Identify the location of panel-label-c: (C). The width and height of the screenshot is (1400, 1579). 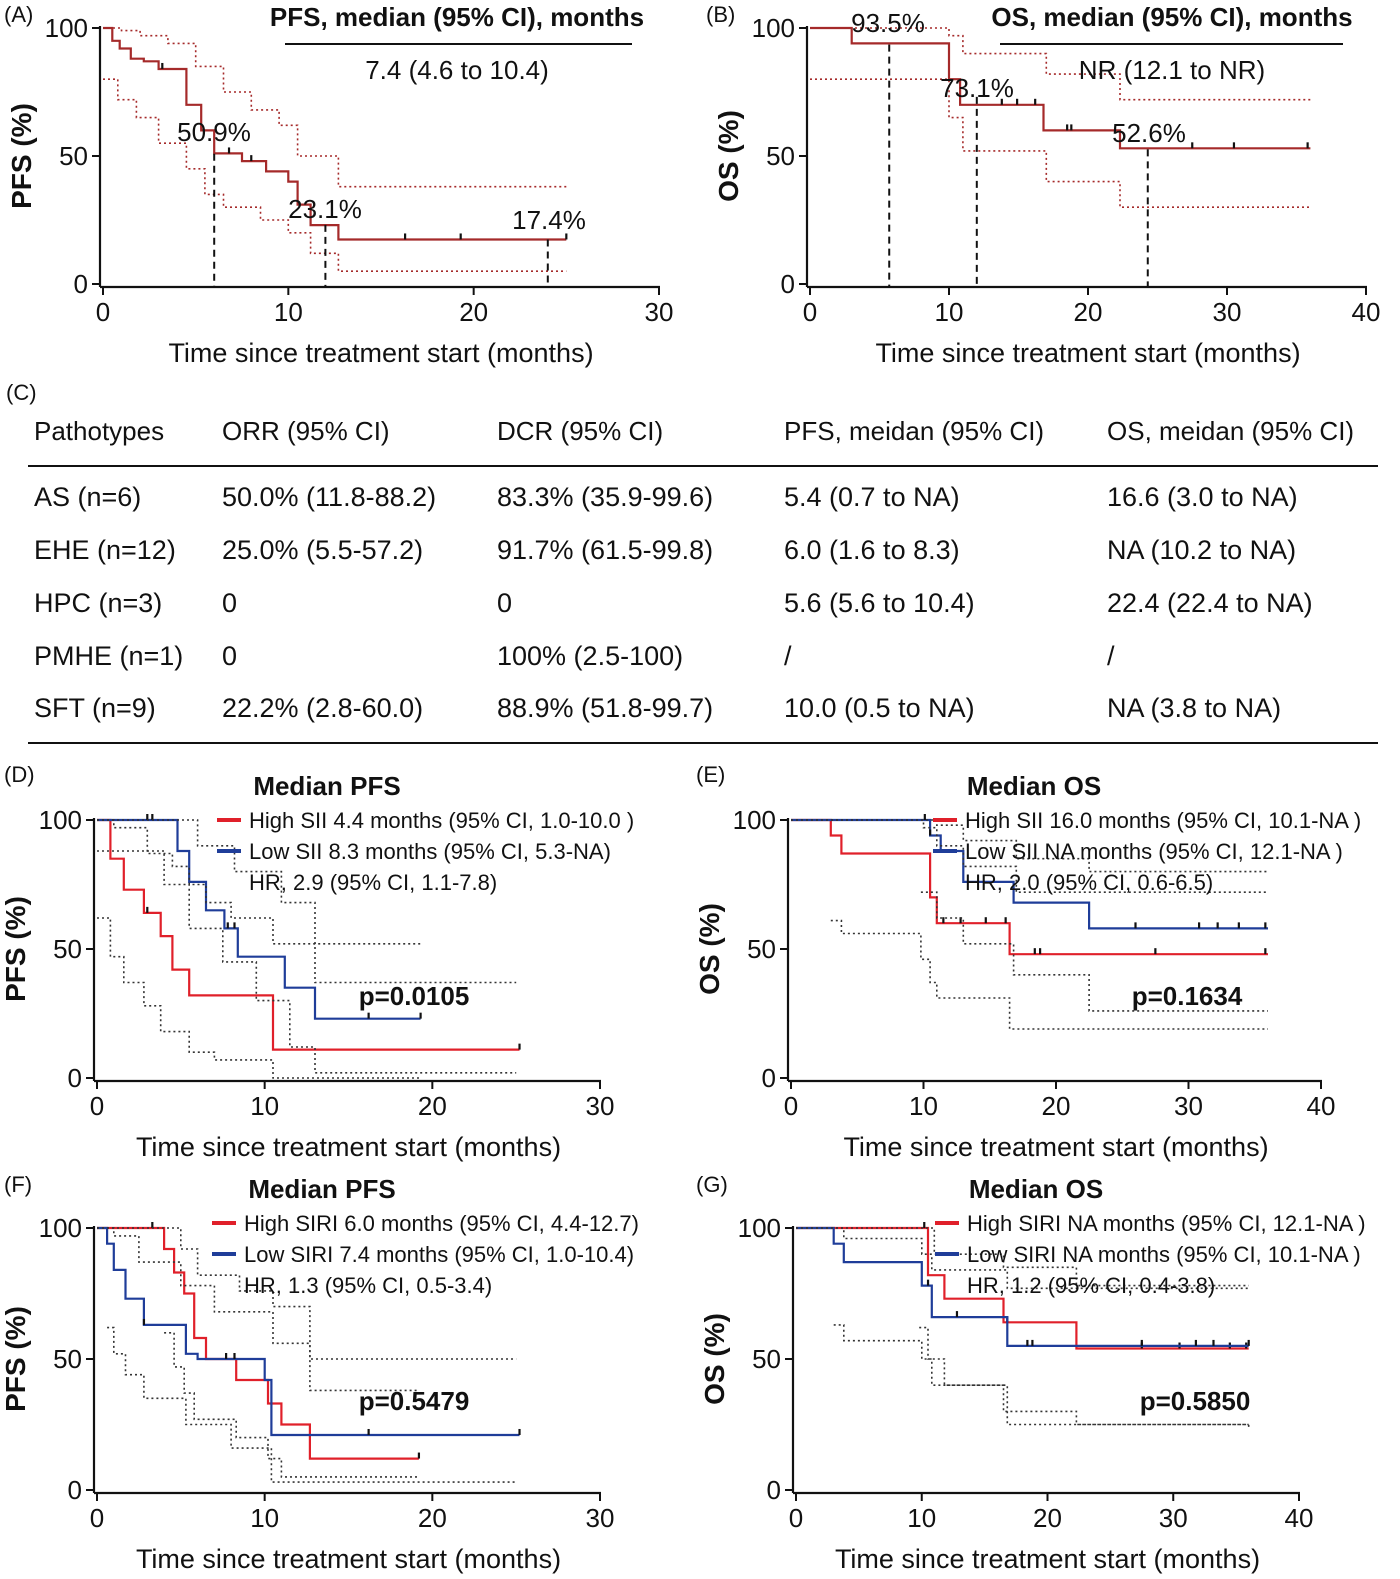
(21, 392).